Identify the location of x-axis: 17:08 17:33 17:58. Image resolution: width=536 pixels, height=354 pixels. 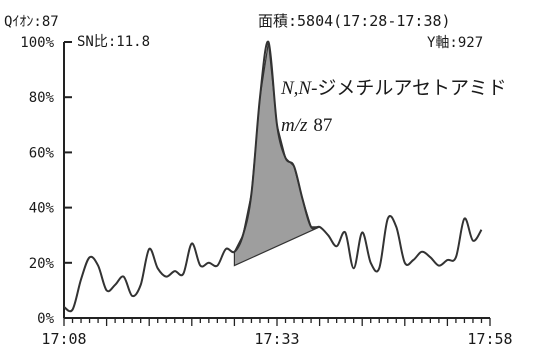
(277, 332).